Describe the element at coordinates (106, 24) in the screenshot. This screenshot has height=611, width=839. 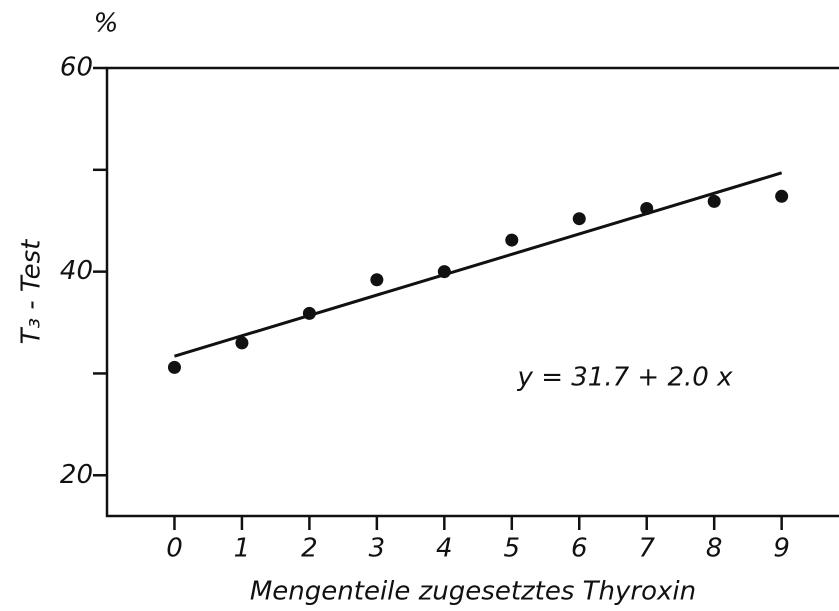
I see `y-unit: %` at that location.